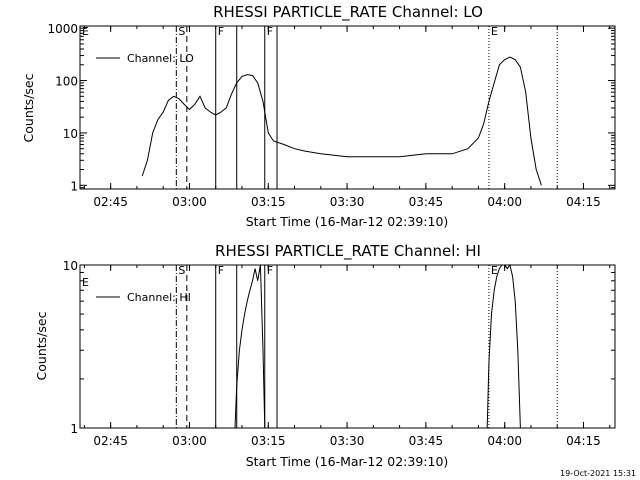 Image resolution: width=640 pixels, height=480 pixels. Describe the element at coordinates (494, 270) in the screenshot. I see `panel-1-marker-label: E` at that location.